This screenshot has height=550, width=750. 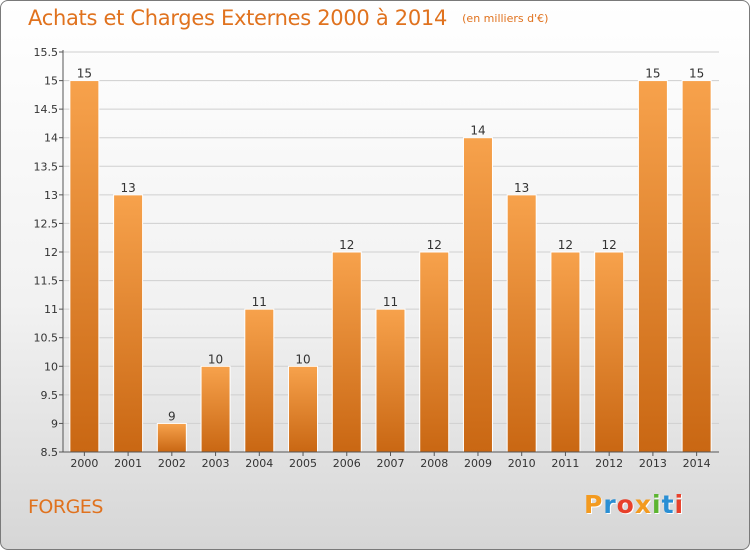 I want to click on logo-letter: P, so click(x=594, y=504).